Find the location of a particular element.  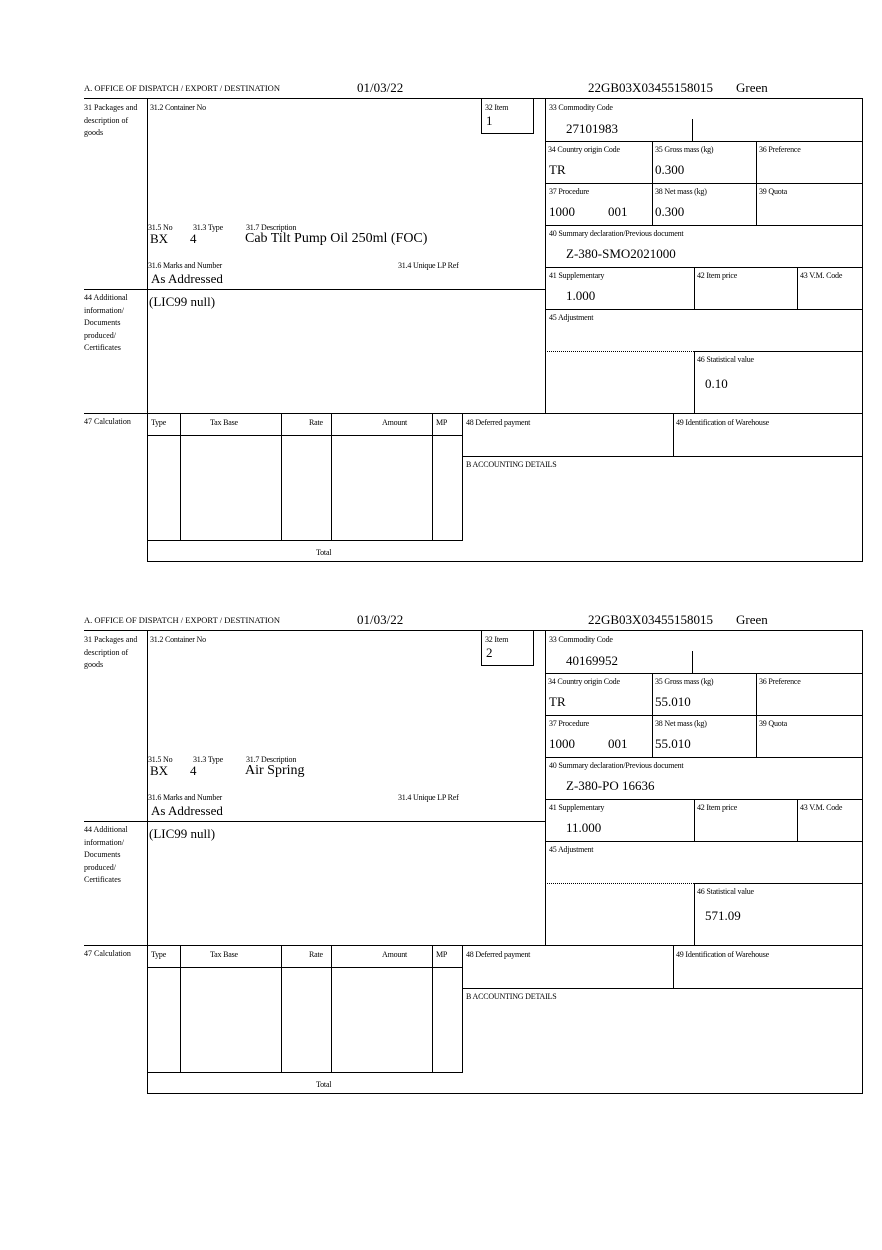

calc-mp-header: MP is located at coordinates (442, 422).